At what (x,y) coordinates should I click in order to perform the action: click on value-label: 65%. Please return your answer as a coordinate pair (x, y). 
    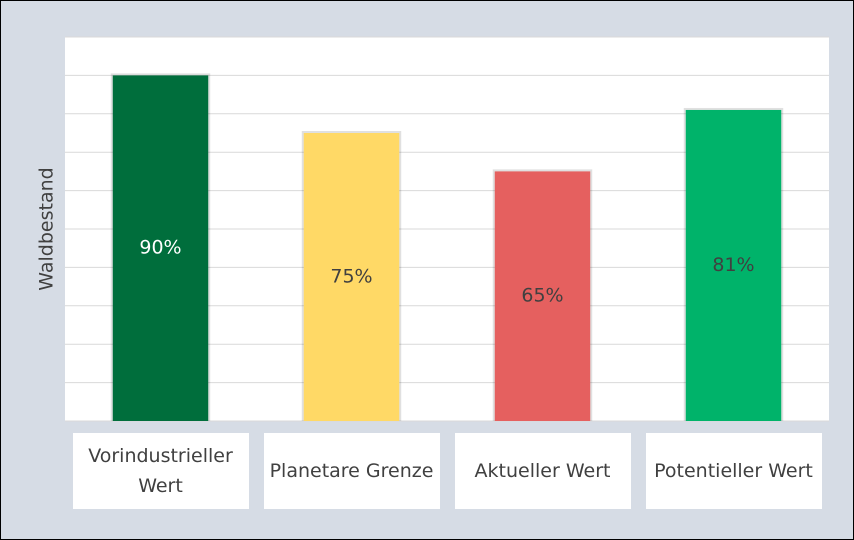
    Looking at the image, I should click on (542, 296).